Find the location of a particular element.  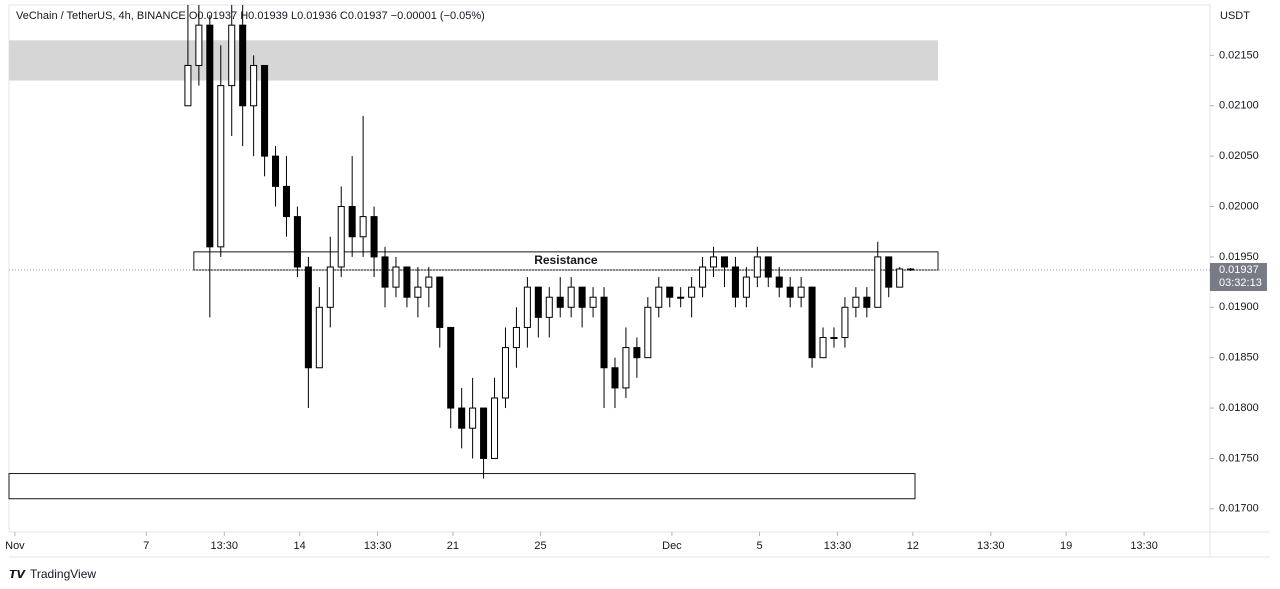

logo: 𝙏𝙑 is located at coordinates (18, 575).